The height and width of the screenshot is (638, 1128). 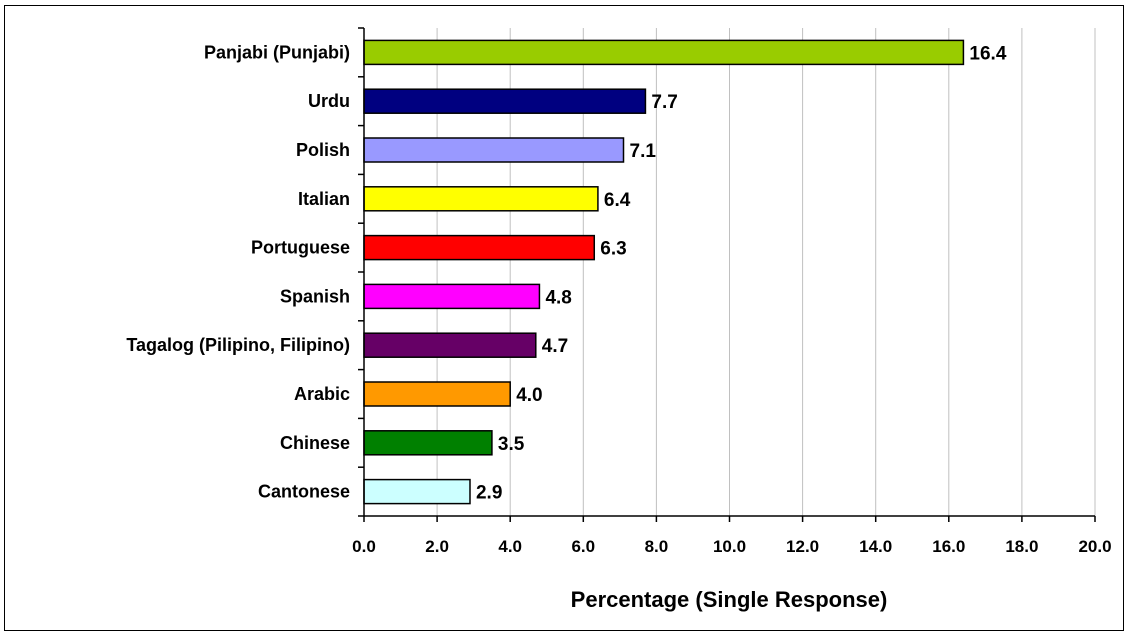 I want to click on category-label: Panjabi (Punjabi), so click(x=277, y=52).